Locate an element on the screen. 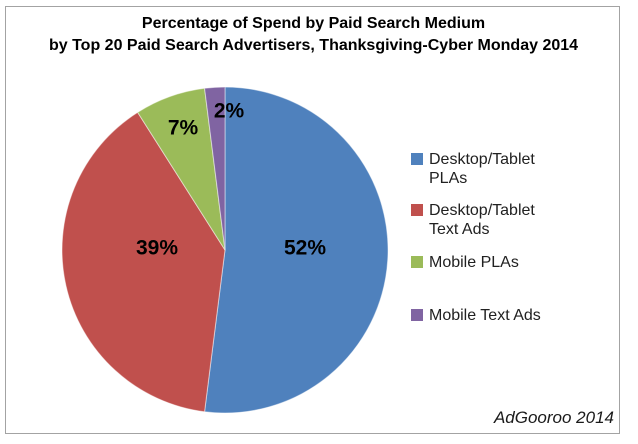 The width and height of the screenshot is (638, 444). slice-value-label-0: 52% is located at coordinates (305, 248).